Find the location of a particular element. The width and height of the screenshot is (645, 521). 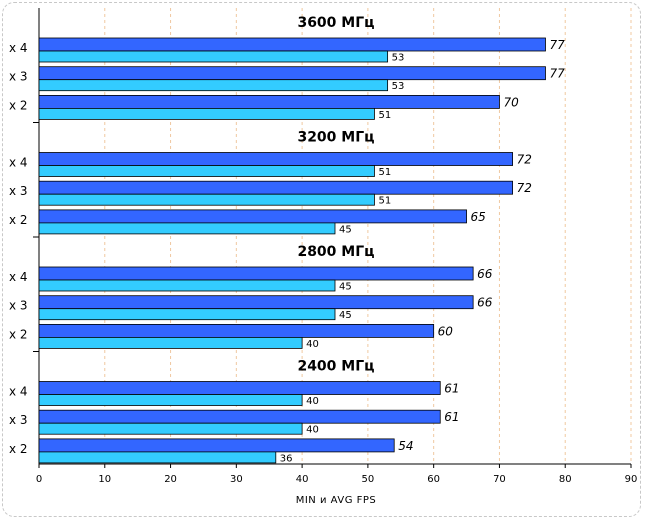

avg-fps-value-label: 70 is located at coordinates (511, 102).